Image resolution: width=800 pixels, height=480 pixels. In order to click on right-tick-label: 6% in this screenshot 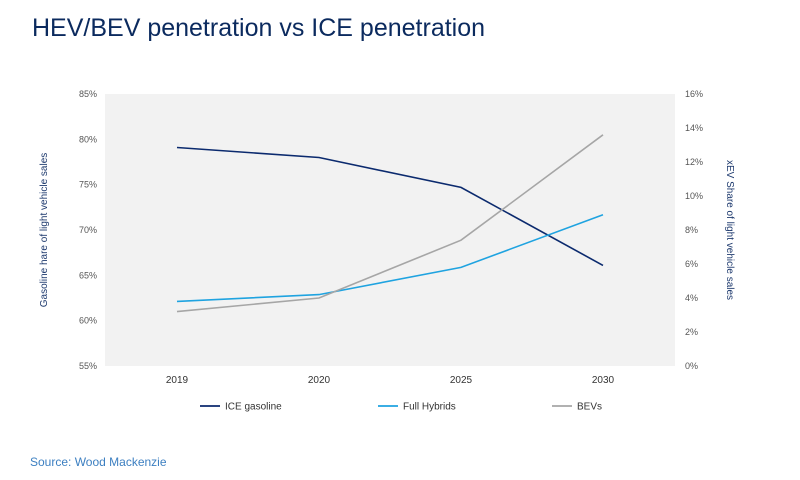, I will do `click(691, 264)`.